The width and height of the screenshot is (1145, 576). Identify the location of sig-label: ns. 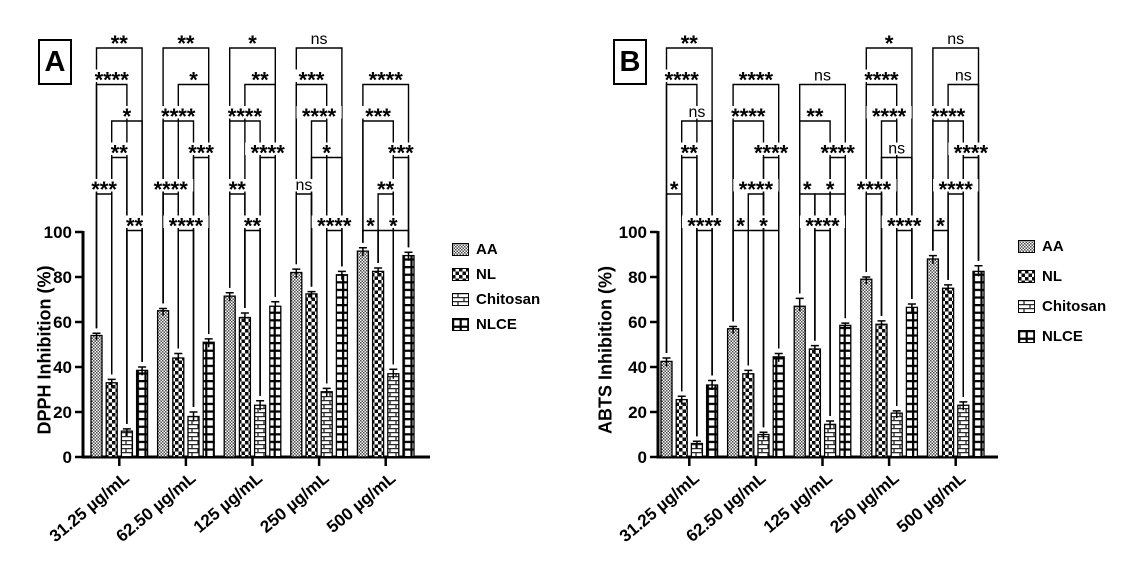
(822, 76).